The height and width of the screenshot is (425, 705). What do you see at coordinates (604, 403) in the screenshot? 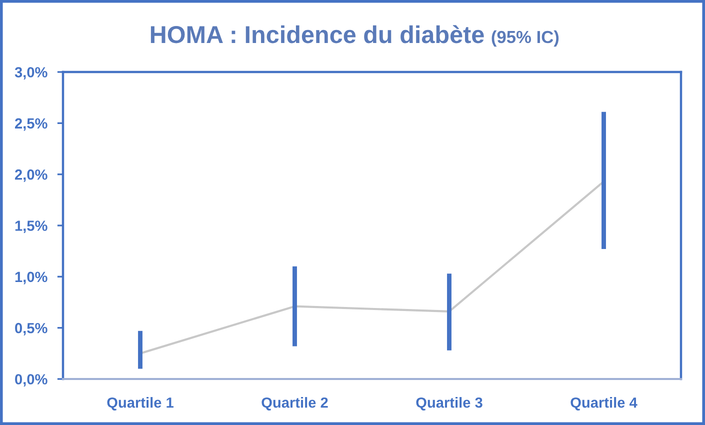
I see `x-tick-label: Quartile 4` at bounding box center [604, 403].